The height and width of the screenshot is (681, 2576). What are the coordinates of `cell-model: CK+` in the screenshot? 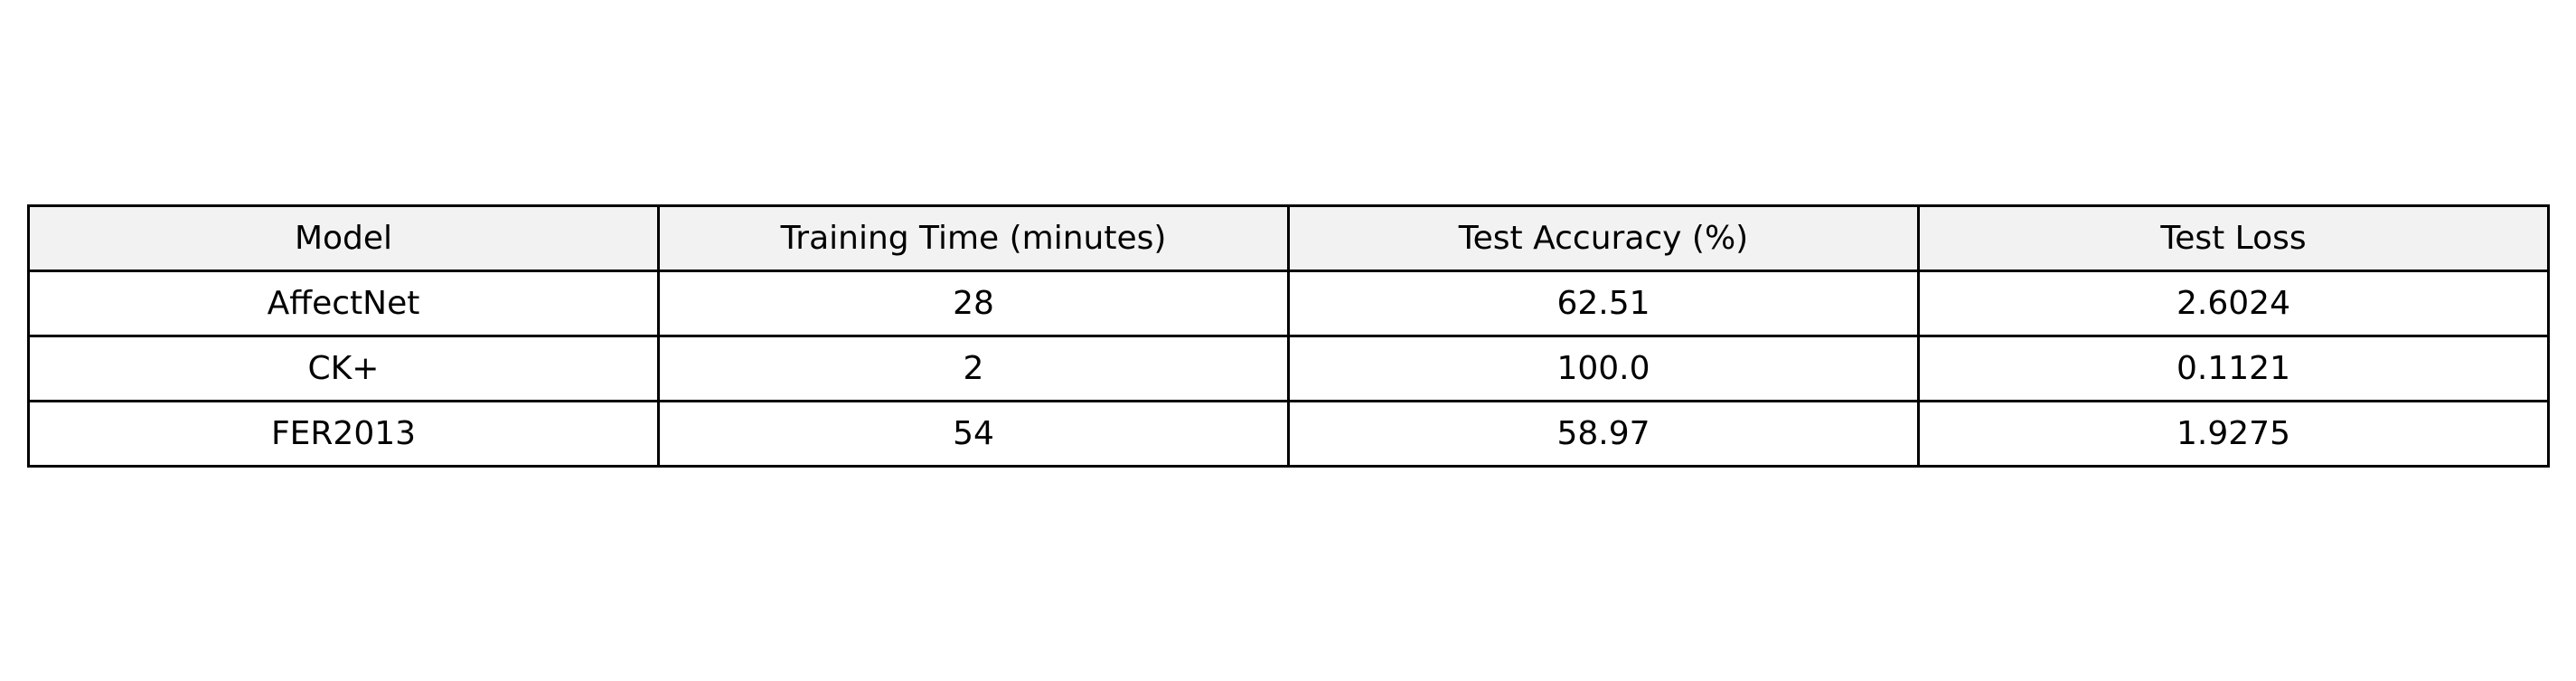 It's located at (344, 368).